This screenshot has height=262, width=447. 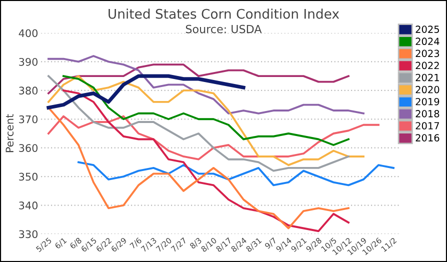 I want to click on legend-label: 2019, so click(x=428, y=102).